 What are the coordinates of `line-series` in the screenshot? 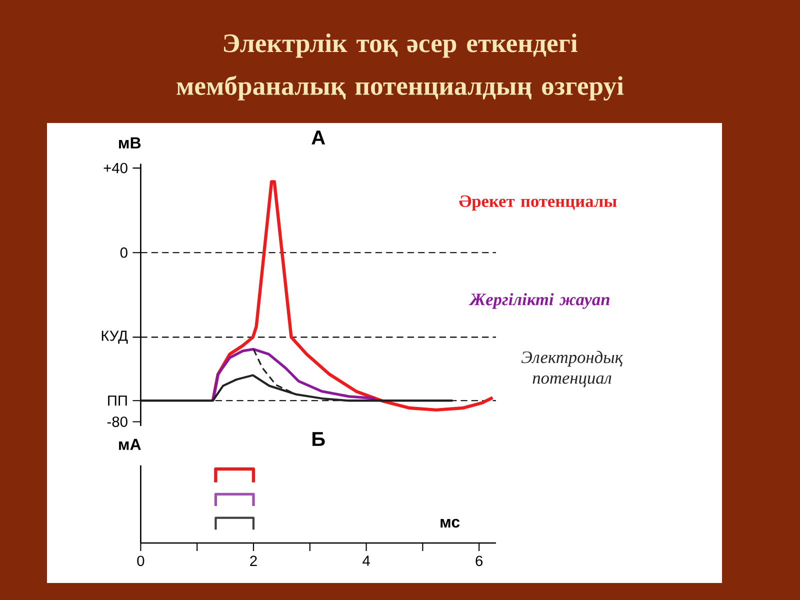 It's located at (294, 375).